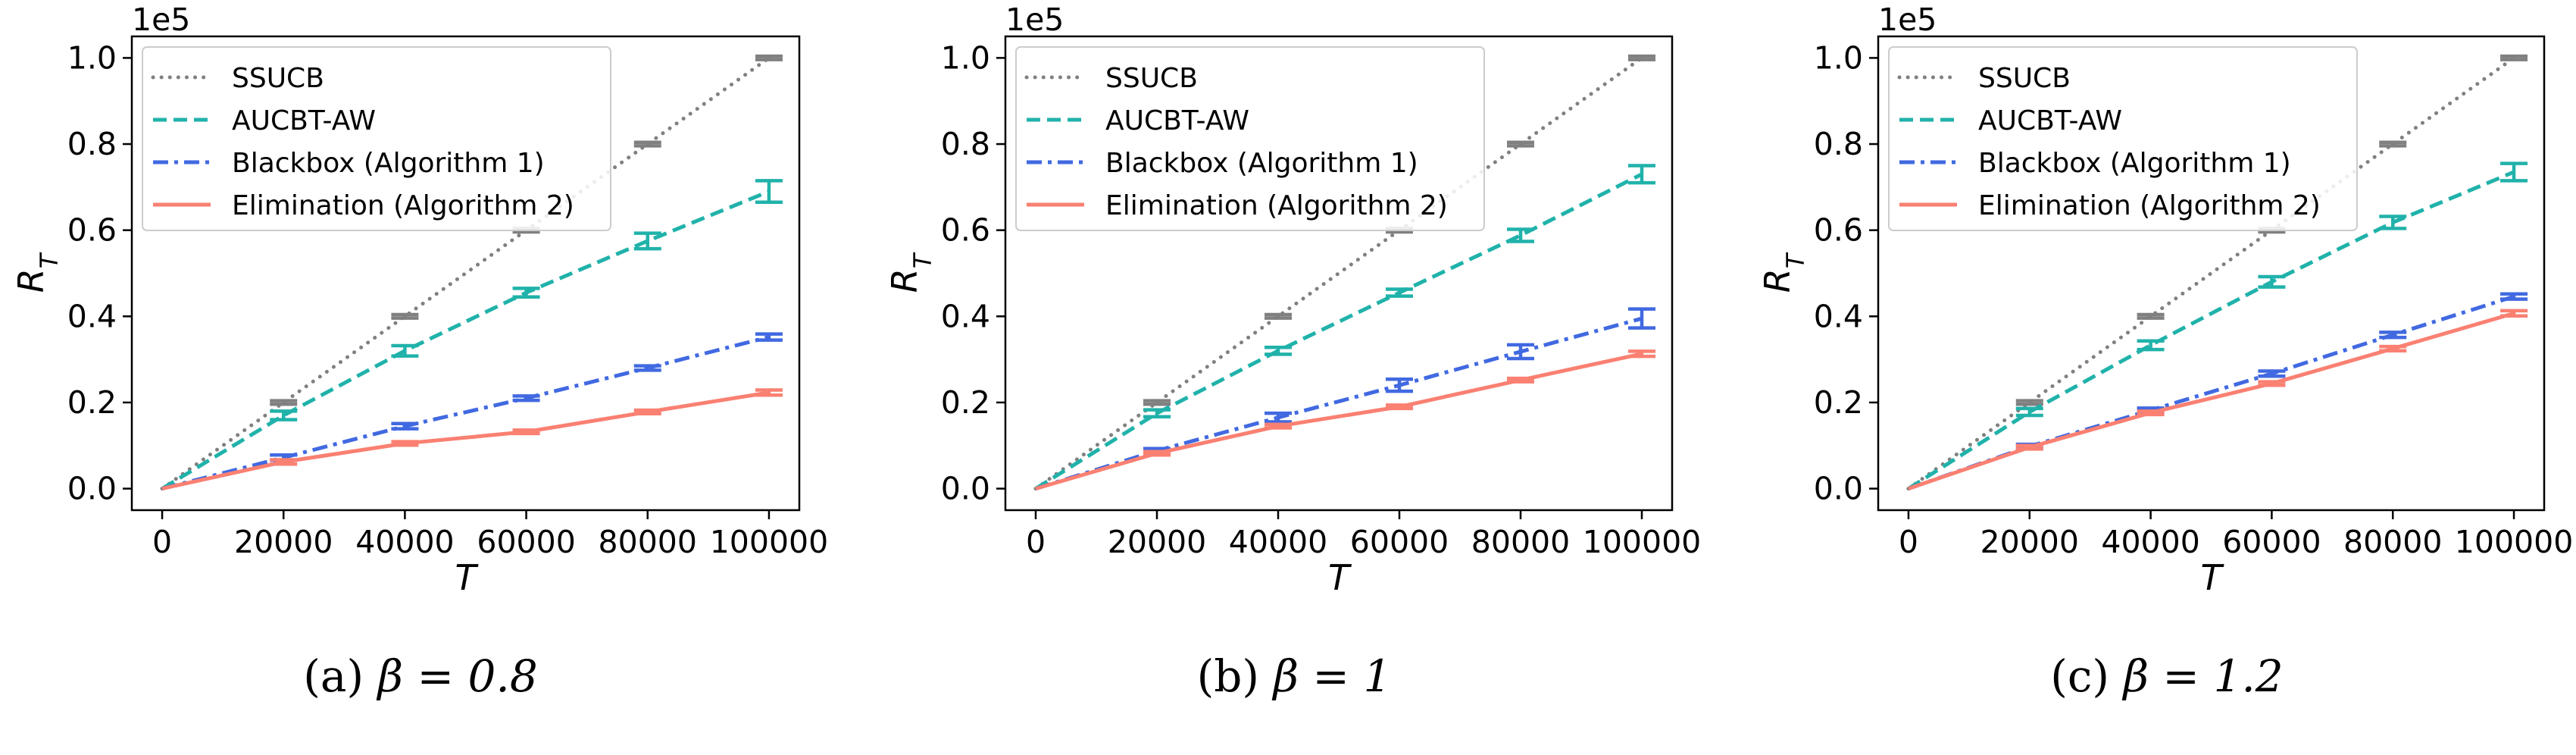 Image resolution: width=2576 pixels, height=755 pixels. Describe the element at coordinates (340, 676) in the screenshot. I see `caption-prefix: (a)` at that location.